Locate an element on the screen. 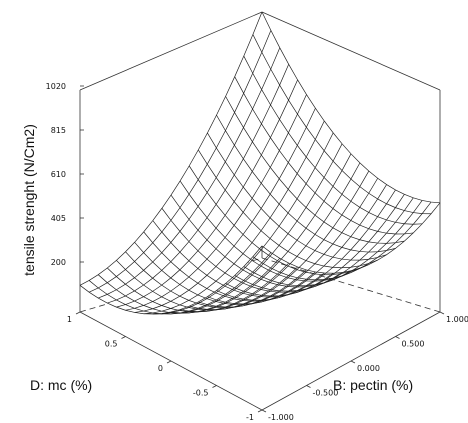  y-tick-label: -1.000 is located at coordinates (281, 417).